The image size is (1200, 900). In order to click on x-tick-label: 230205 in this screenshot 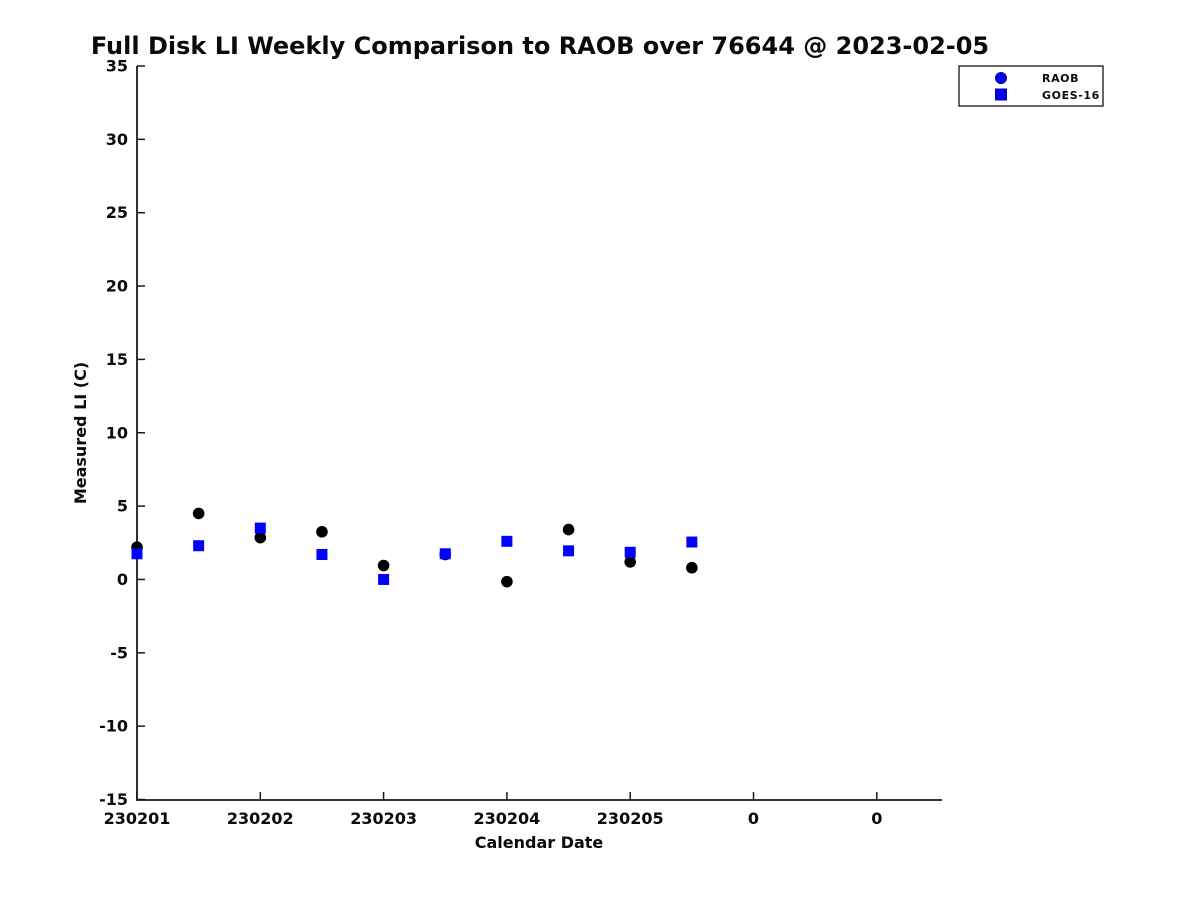, I will do `click(630, 818)`.